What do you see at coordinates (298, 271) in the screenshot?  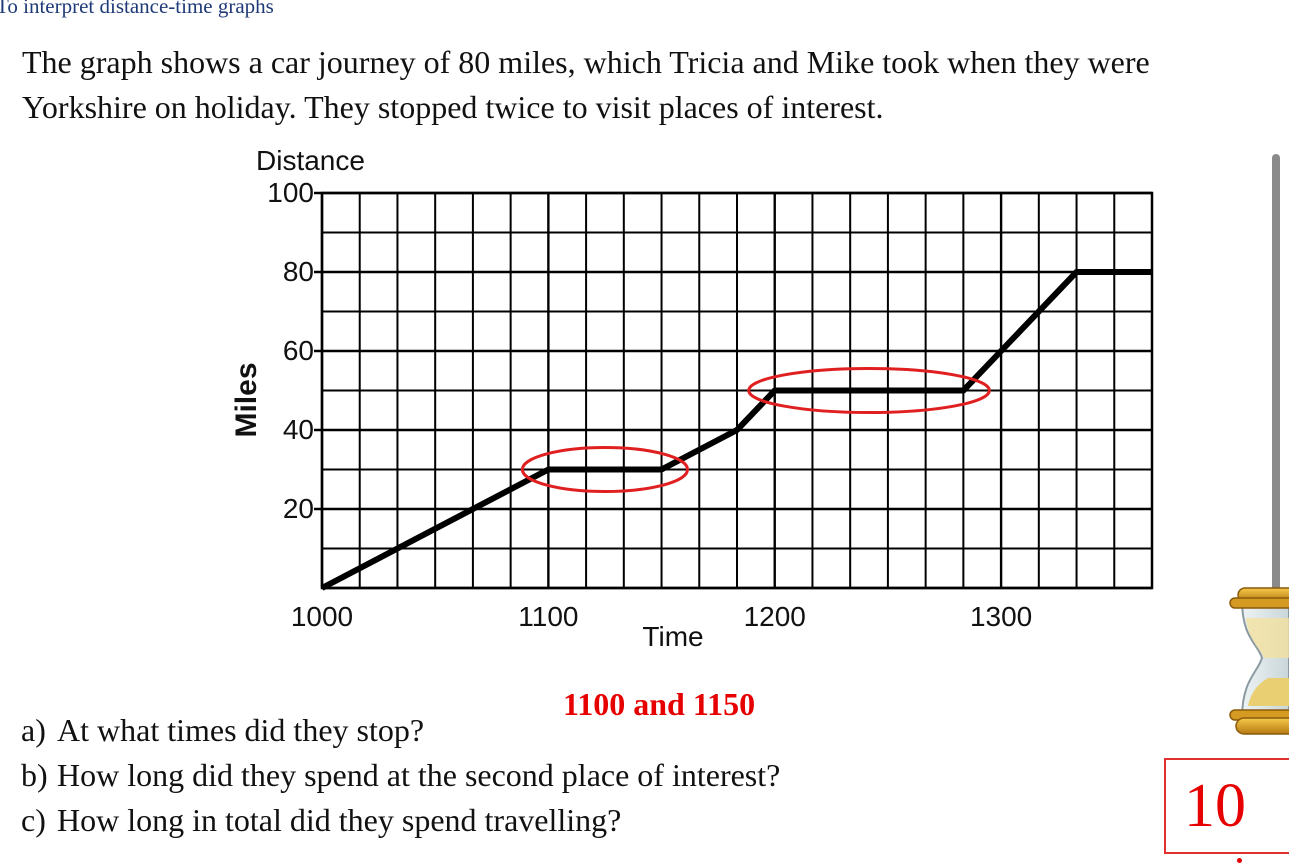 I see `y-tick-label: 80` at bounding box center [298, 271].